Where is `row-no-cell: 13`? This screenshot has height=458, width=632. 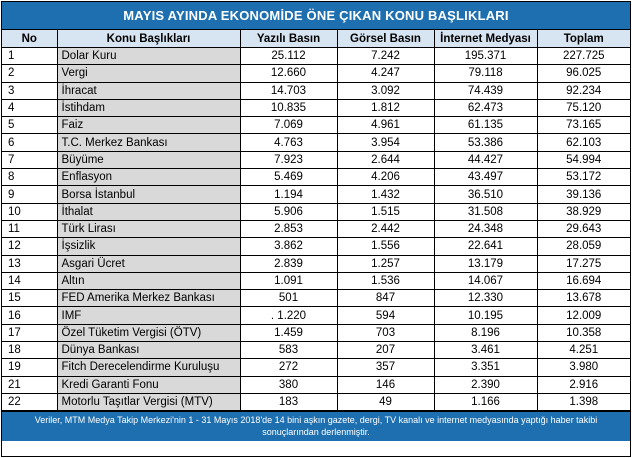
row-no-cell: 13 is located at coordinates (30, 263).